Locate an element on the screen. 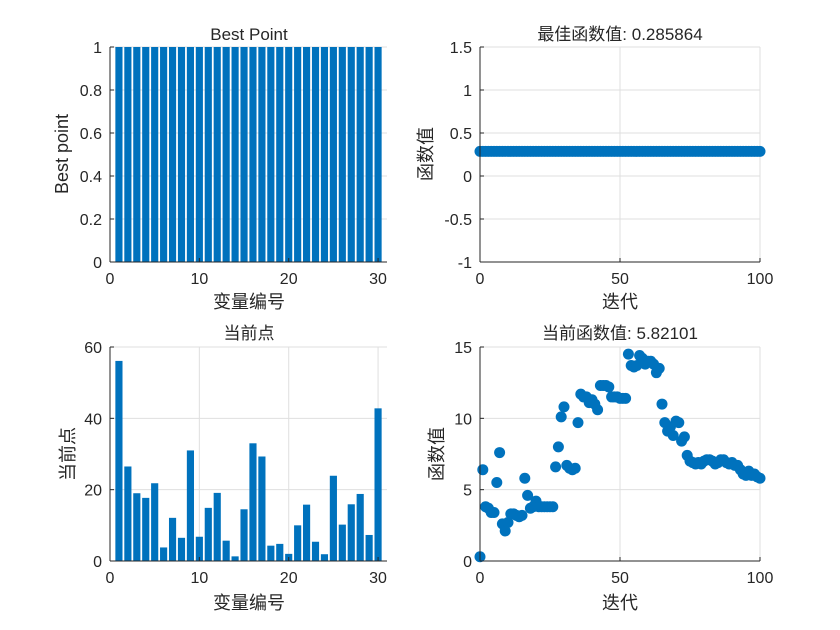  y-tick-label: 0.2 is located at coordinates (91, 220).